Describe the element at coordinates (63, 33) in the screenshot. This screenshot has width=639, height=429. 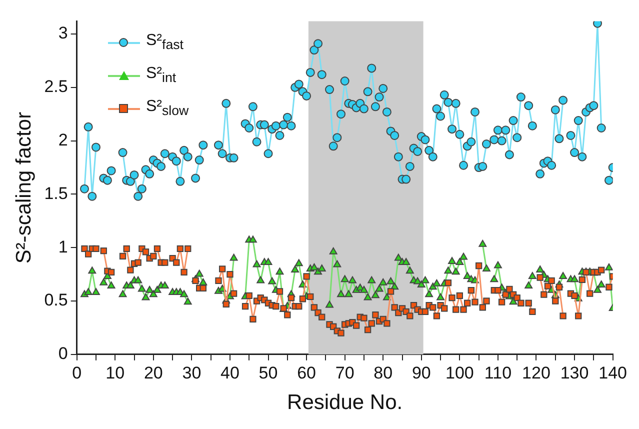
I see `y-tick-label: 3` at that location.